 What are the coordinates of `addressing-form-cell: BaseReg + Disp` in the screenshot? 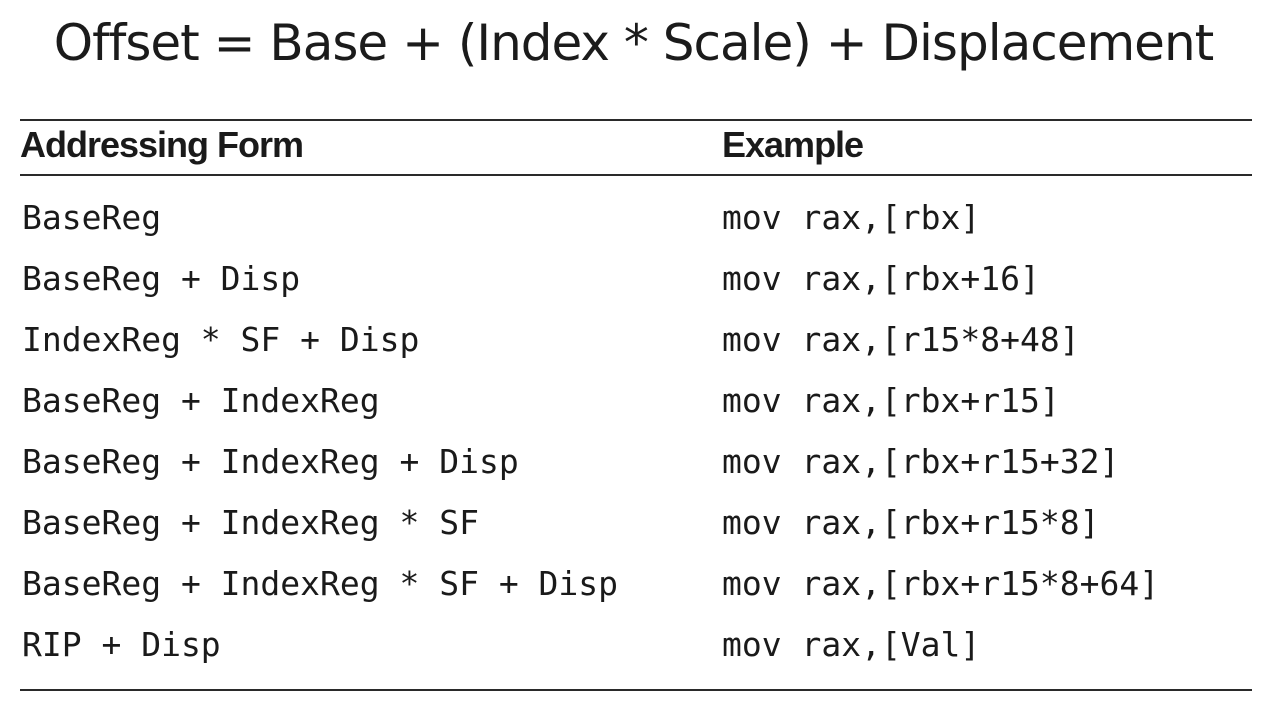 It's located at (161, 278).